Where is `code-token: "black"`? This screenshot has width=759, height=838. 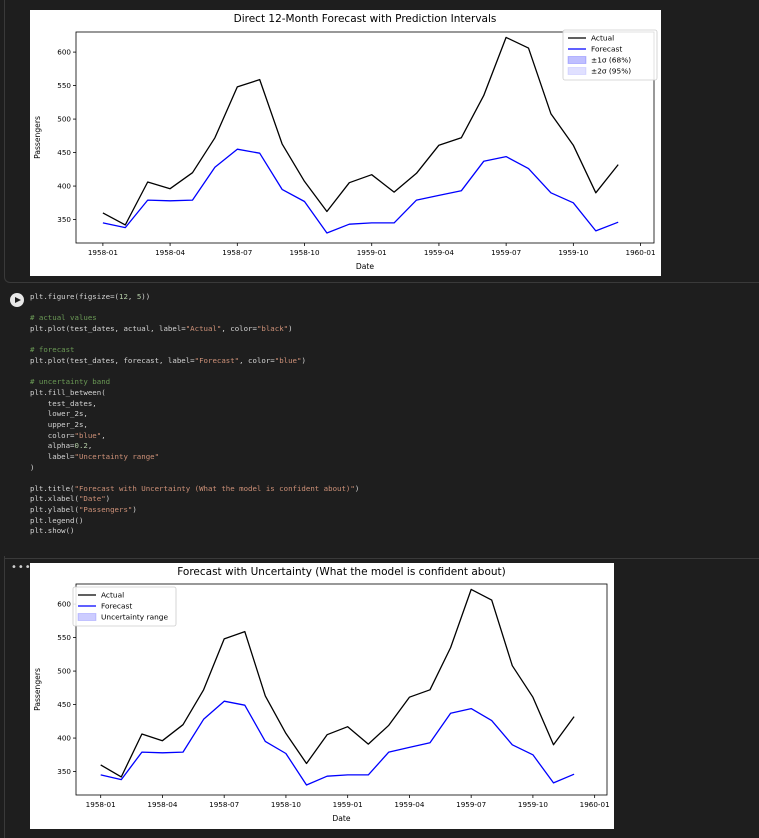 code-token: "black" is located at coordinates (272, 328).